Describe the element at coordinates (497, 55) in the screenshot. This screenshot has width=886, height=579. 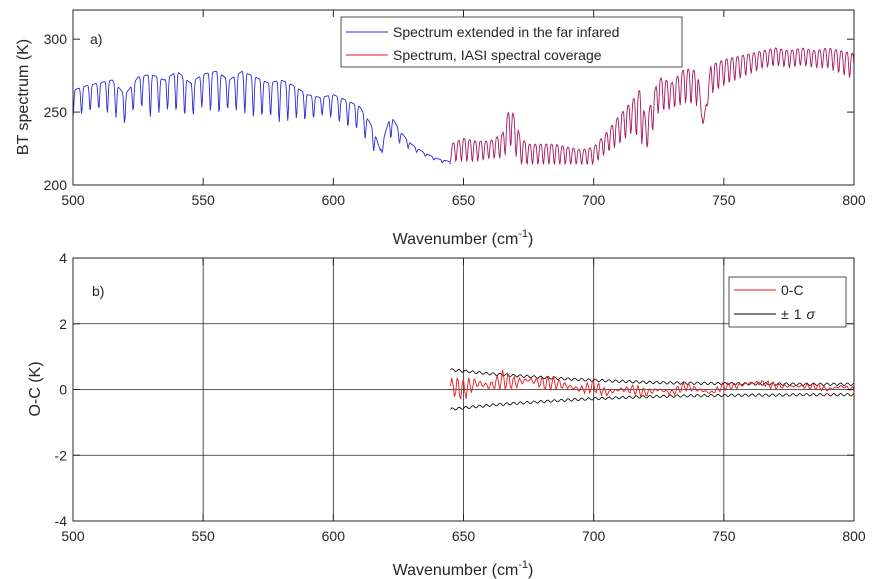
I see `legend-label-iasi: Spectrum, IASI spectral coverage` at that location.